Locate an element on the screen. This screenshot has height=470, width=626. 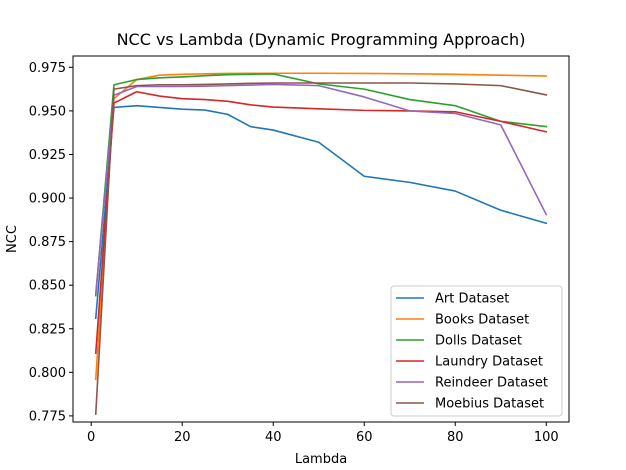
y-tick-label: 0.975 is located at coordinates (47, 68).